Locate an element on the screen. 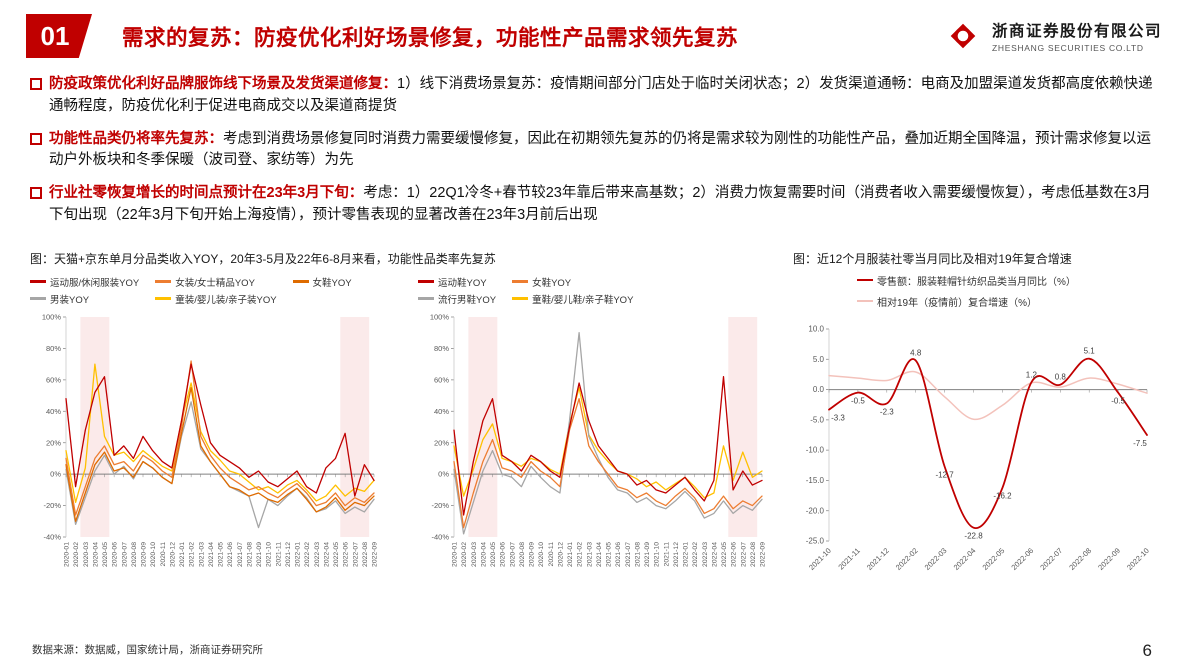 The image size is (1190, 669). svg-text: 2020-12 is located at coordinates (560, 553).